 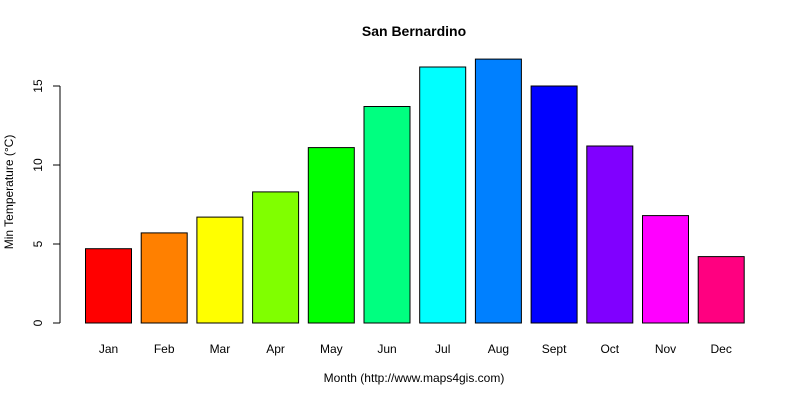 What do you see at coordinates (665, 269) in the screenshot?
I see `bar-nov` at bounding box center [665, 269].